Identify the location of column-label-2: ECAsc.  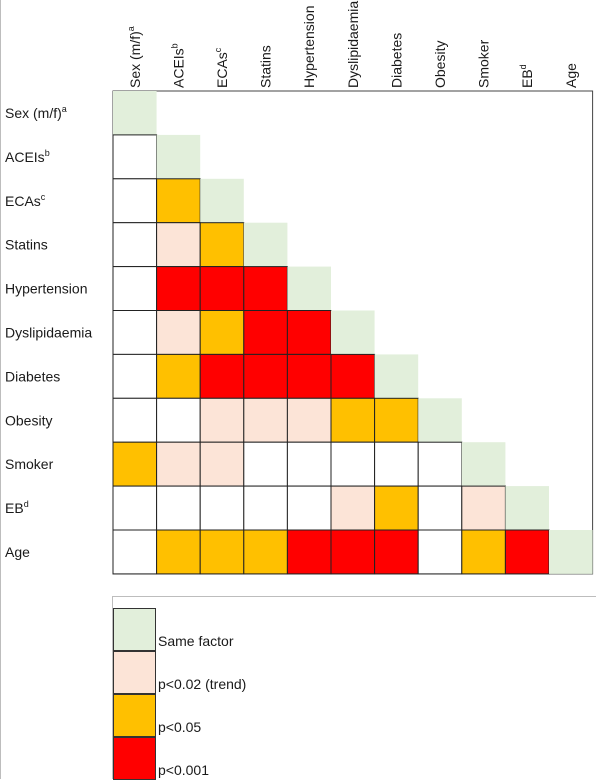
(221, 67).